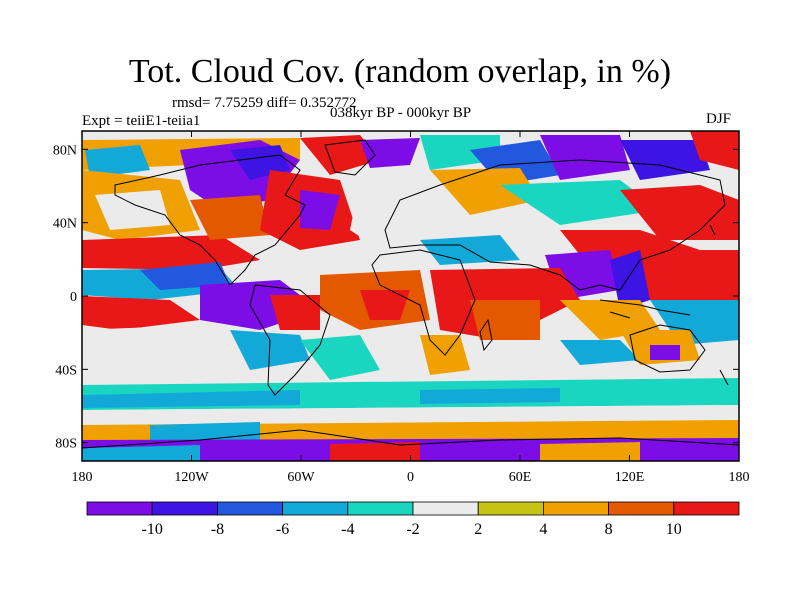 This screenshot has height=600, width=800. Describe the element at coordinates (65, 150) in the screenshot. I see `lat-tick-label: 80N` at that location.